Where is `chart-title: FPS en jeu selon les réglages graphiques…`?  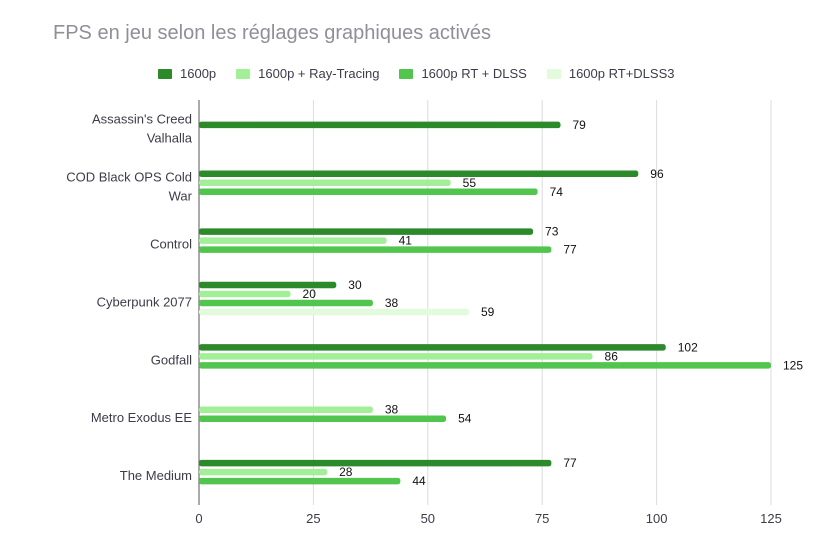 chart-title: FPS en jeu selon les réglages graphiques… is located at coordinates (272, 33).